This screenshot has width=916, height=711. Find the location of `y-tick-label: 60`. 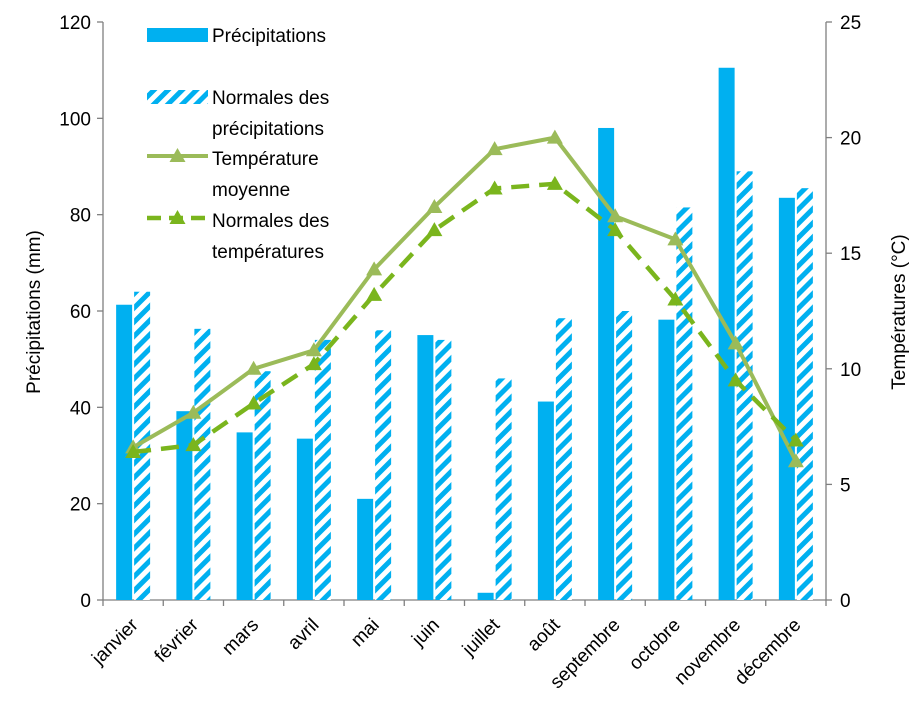

y-tick-label: 60 is located at coordinates (80, 312).